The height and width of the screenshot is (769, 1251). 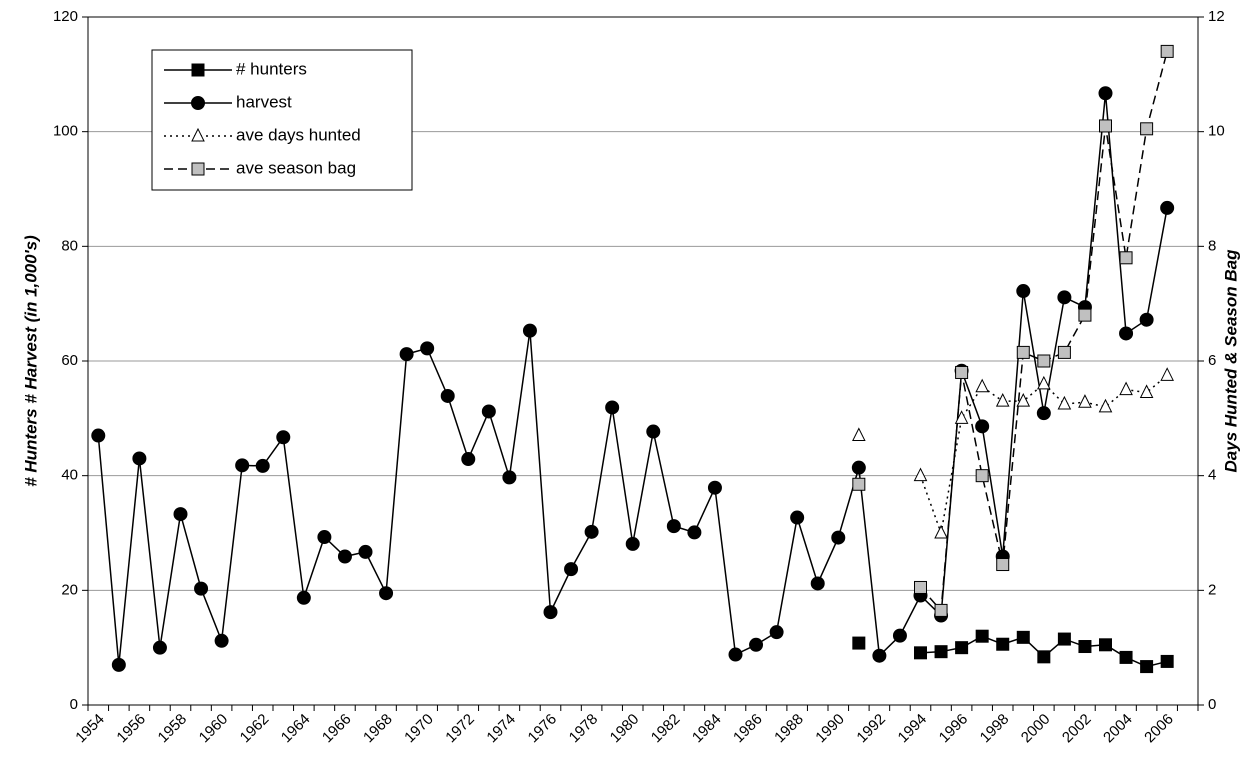 What do you see at coordinates (1212, 589) in the screenshot?
I see `y2-tick-label: 2` at bounding box center [1212, 589].